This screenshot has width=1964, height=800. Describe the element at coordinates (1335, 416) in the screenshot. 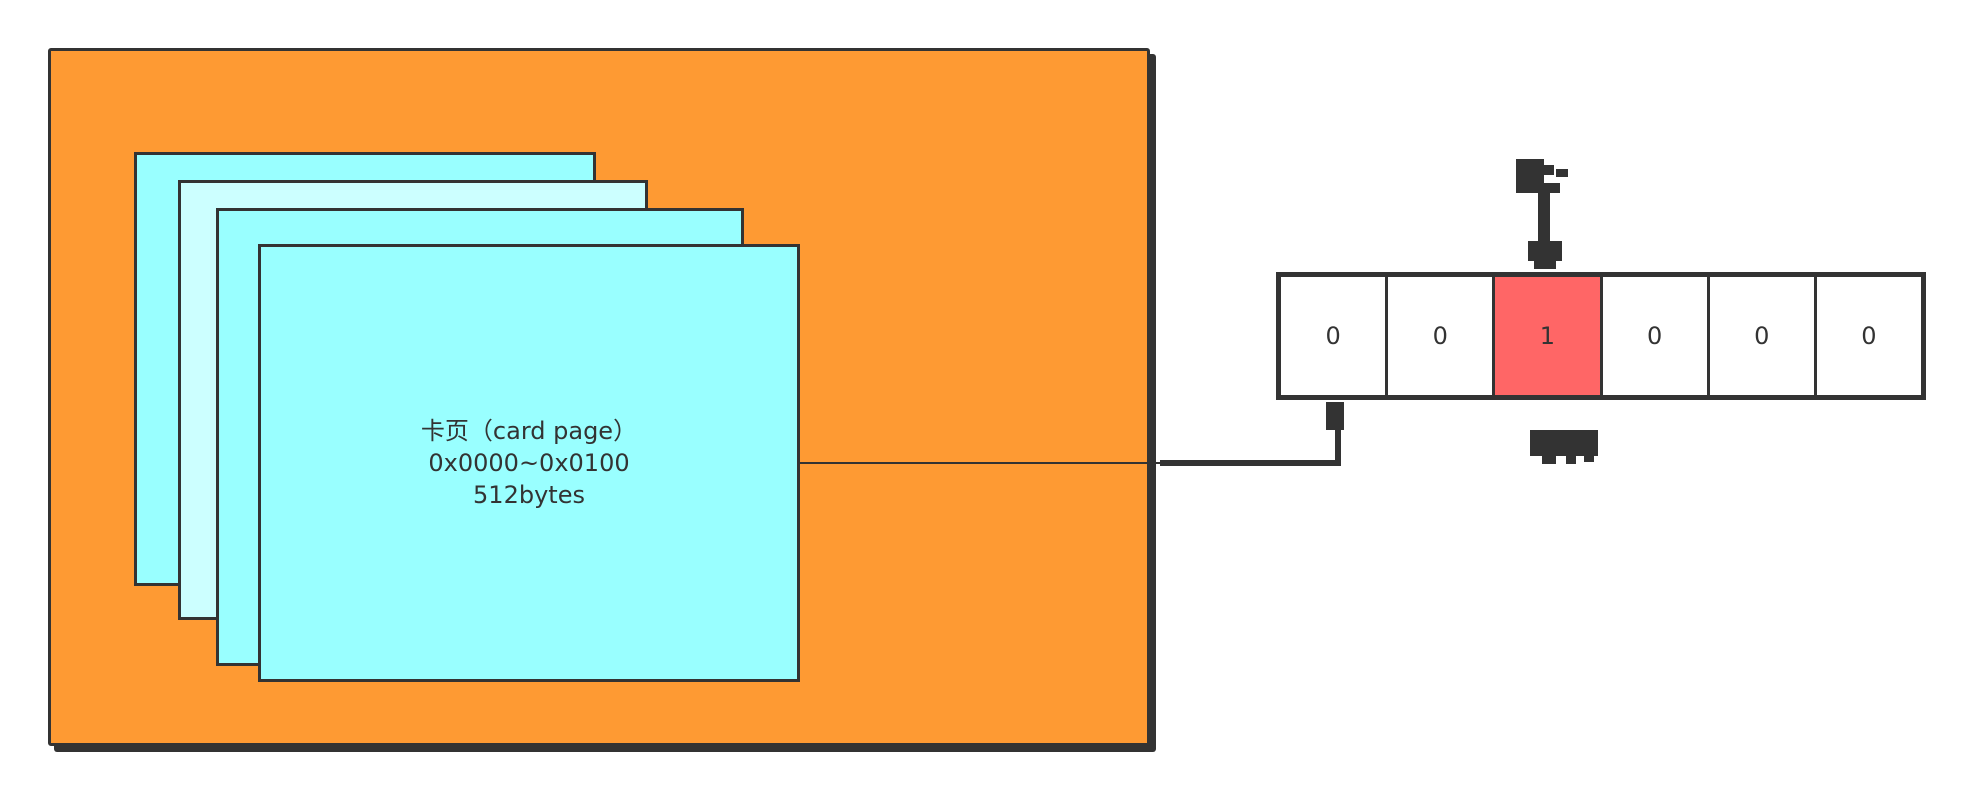

I see `connector-arrowhead` at that location.